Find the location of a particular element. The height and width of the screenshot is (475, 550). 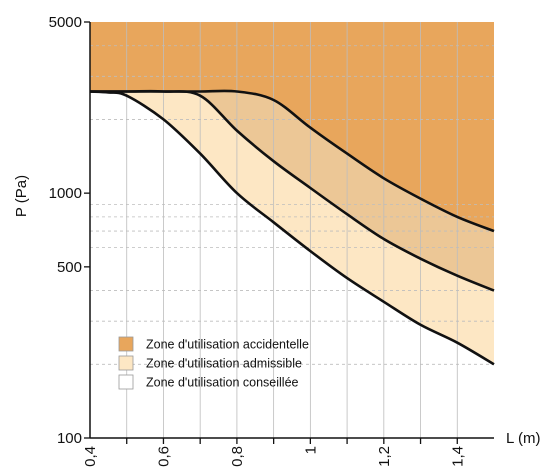

x-tick-label: 0,6 is located at coordinates (164, 456).